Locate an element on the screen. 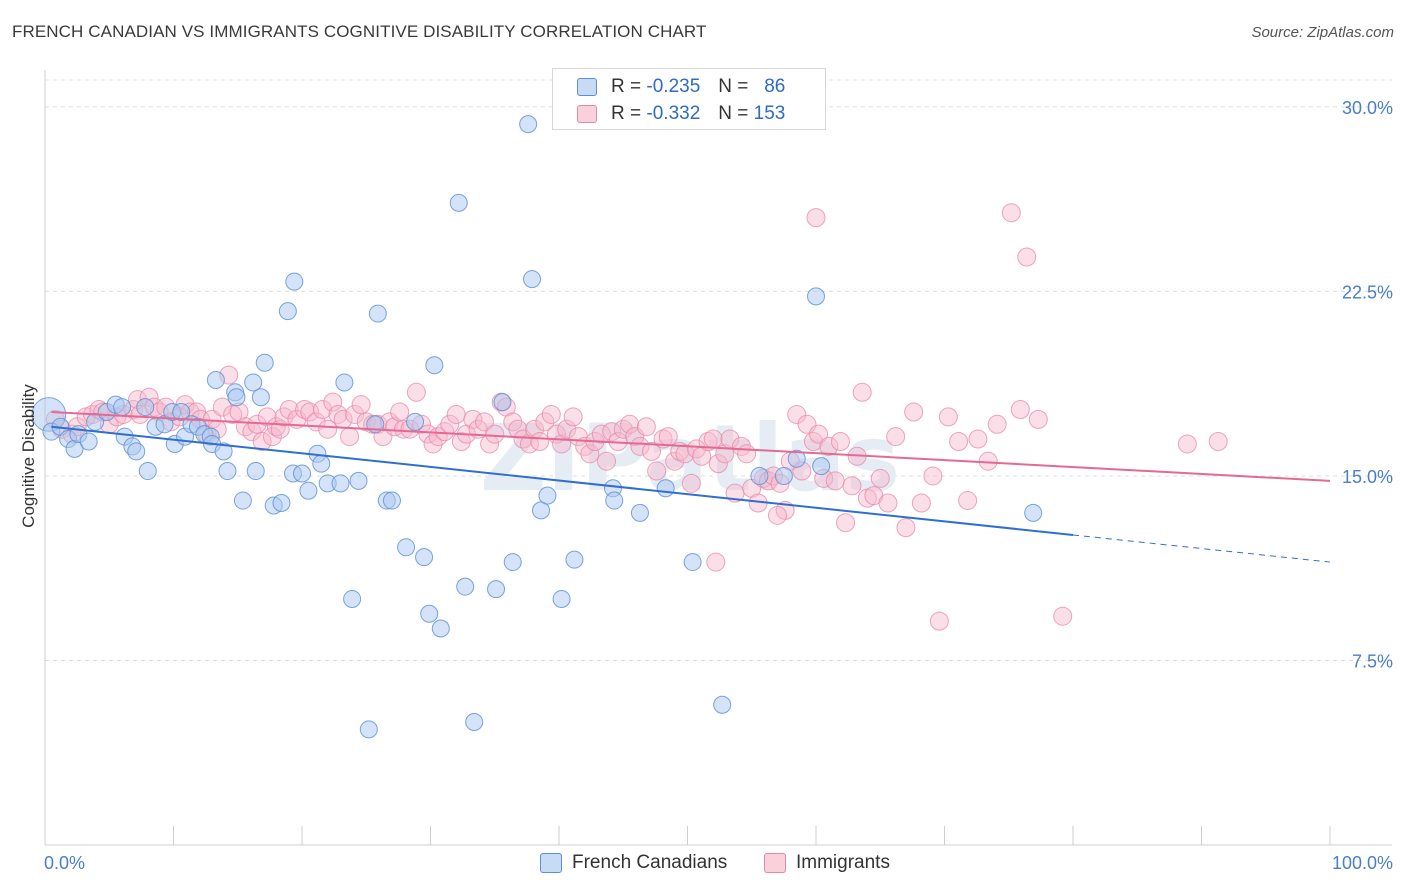 Image resolution: width=1406 pixels, height=892 pixels. legend-row-french-canadians: R = -0.235 N = 86 is located at coordinates (681, 87).